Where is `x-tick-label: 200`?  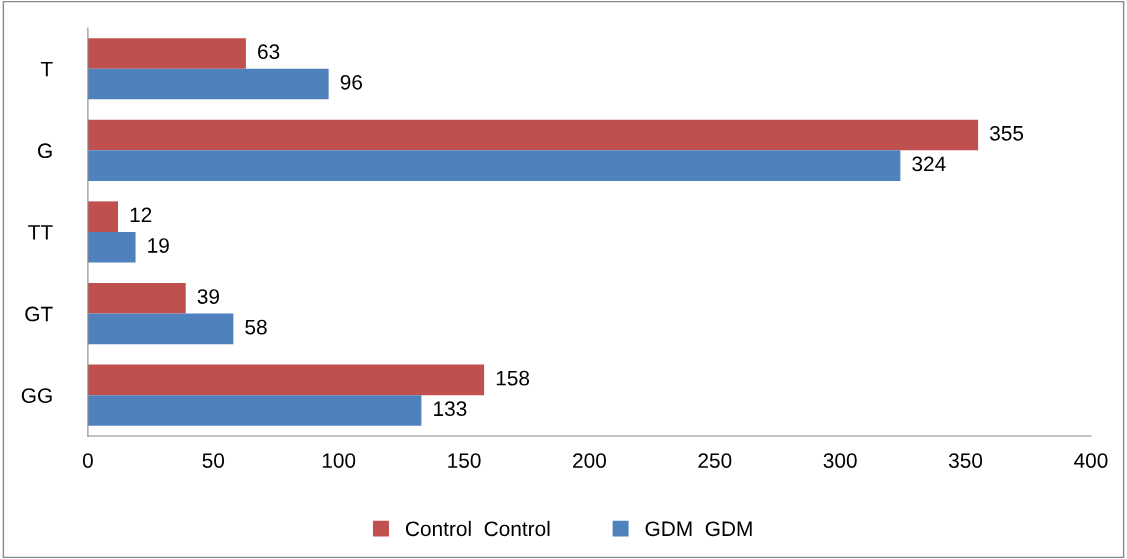 x-tick-label: 200 is located at coordinates (589, 460).